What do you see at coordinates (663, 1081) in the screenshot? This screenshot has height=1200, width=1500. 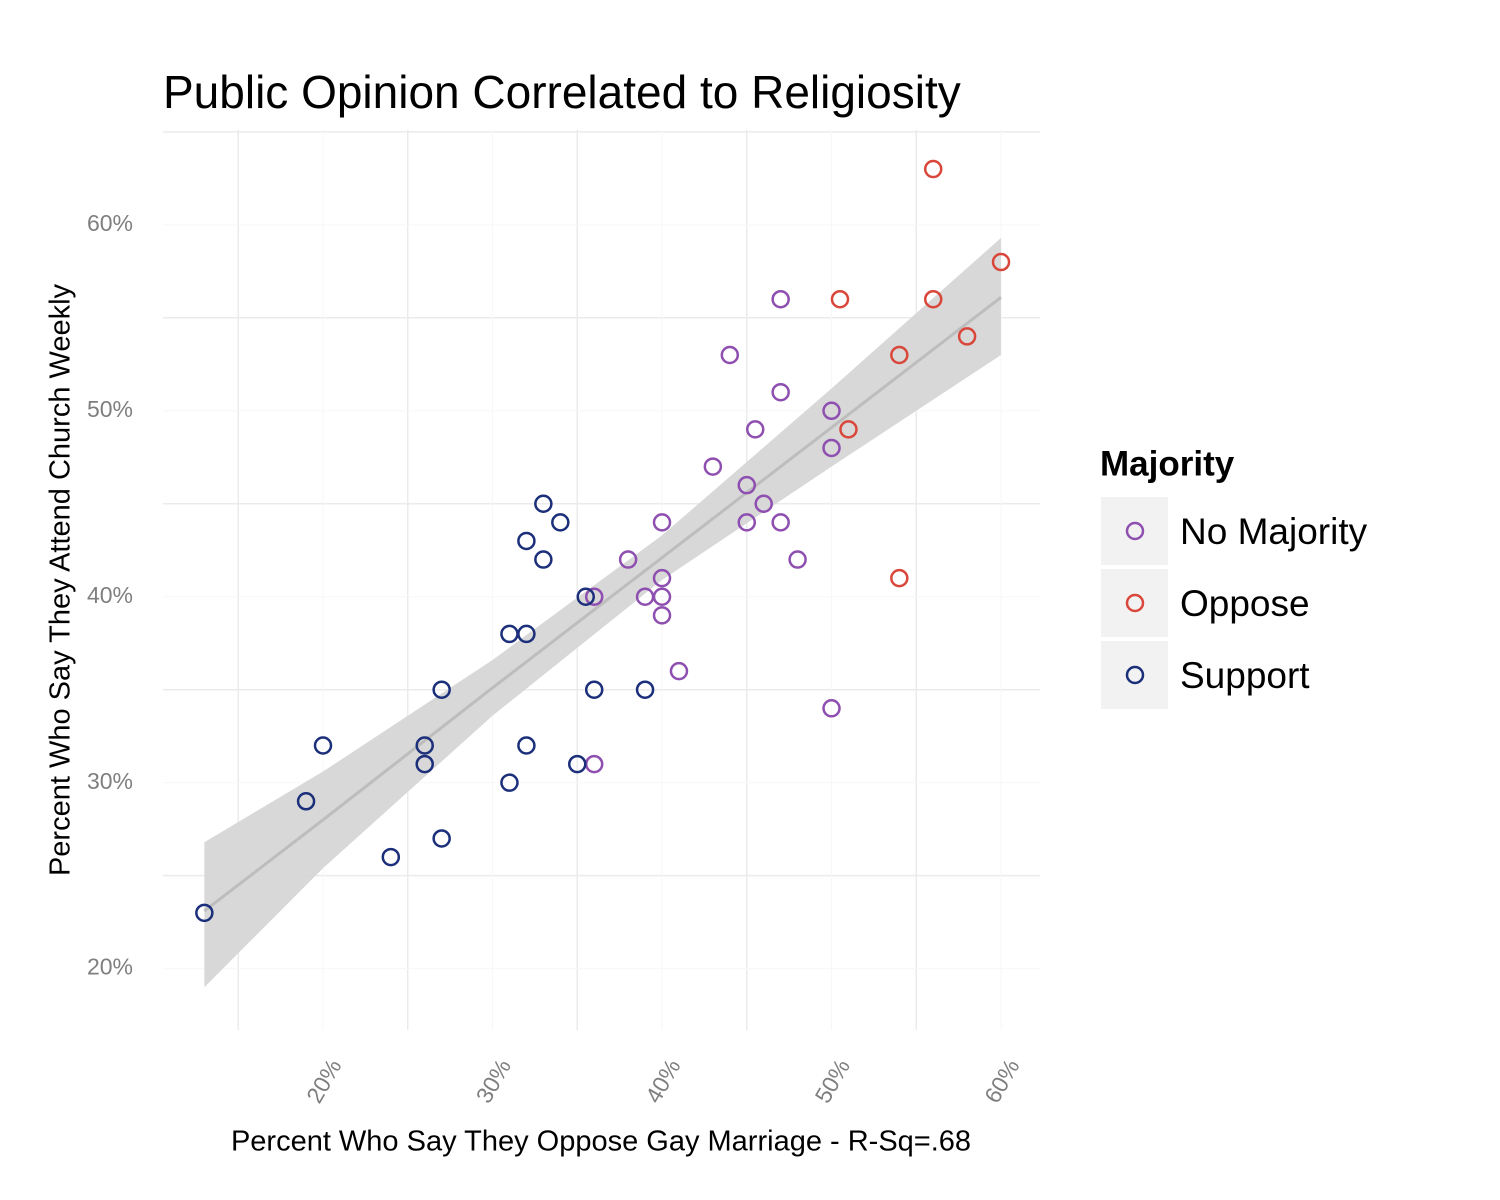 I see `x-tick-label: 40%` at bounding box center [663, 1081].